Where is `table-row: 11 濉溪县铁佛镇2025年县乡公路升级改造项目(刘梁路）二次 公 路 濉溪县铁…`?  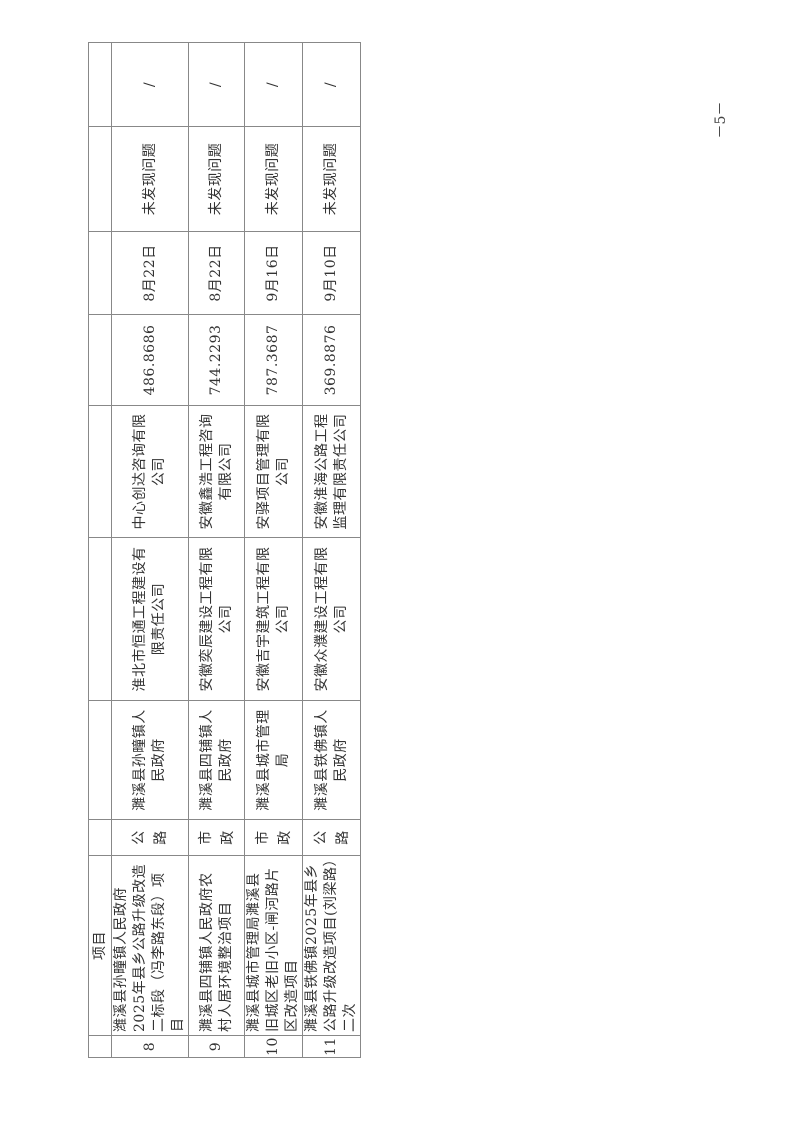 table-row: 11 濉溪县铁佛镇2025年县乡公路升级改造项目(刘梁路）二次 公 路 濉溪县铁… is located at coordinates (331, 550).